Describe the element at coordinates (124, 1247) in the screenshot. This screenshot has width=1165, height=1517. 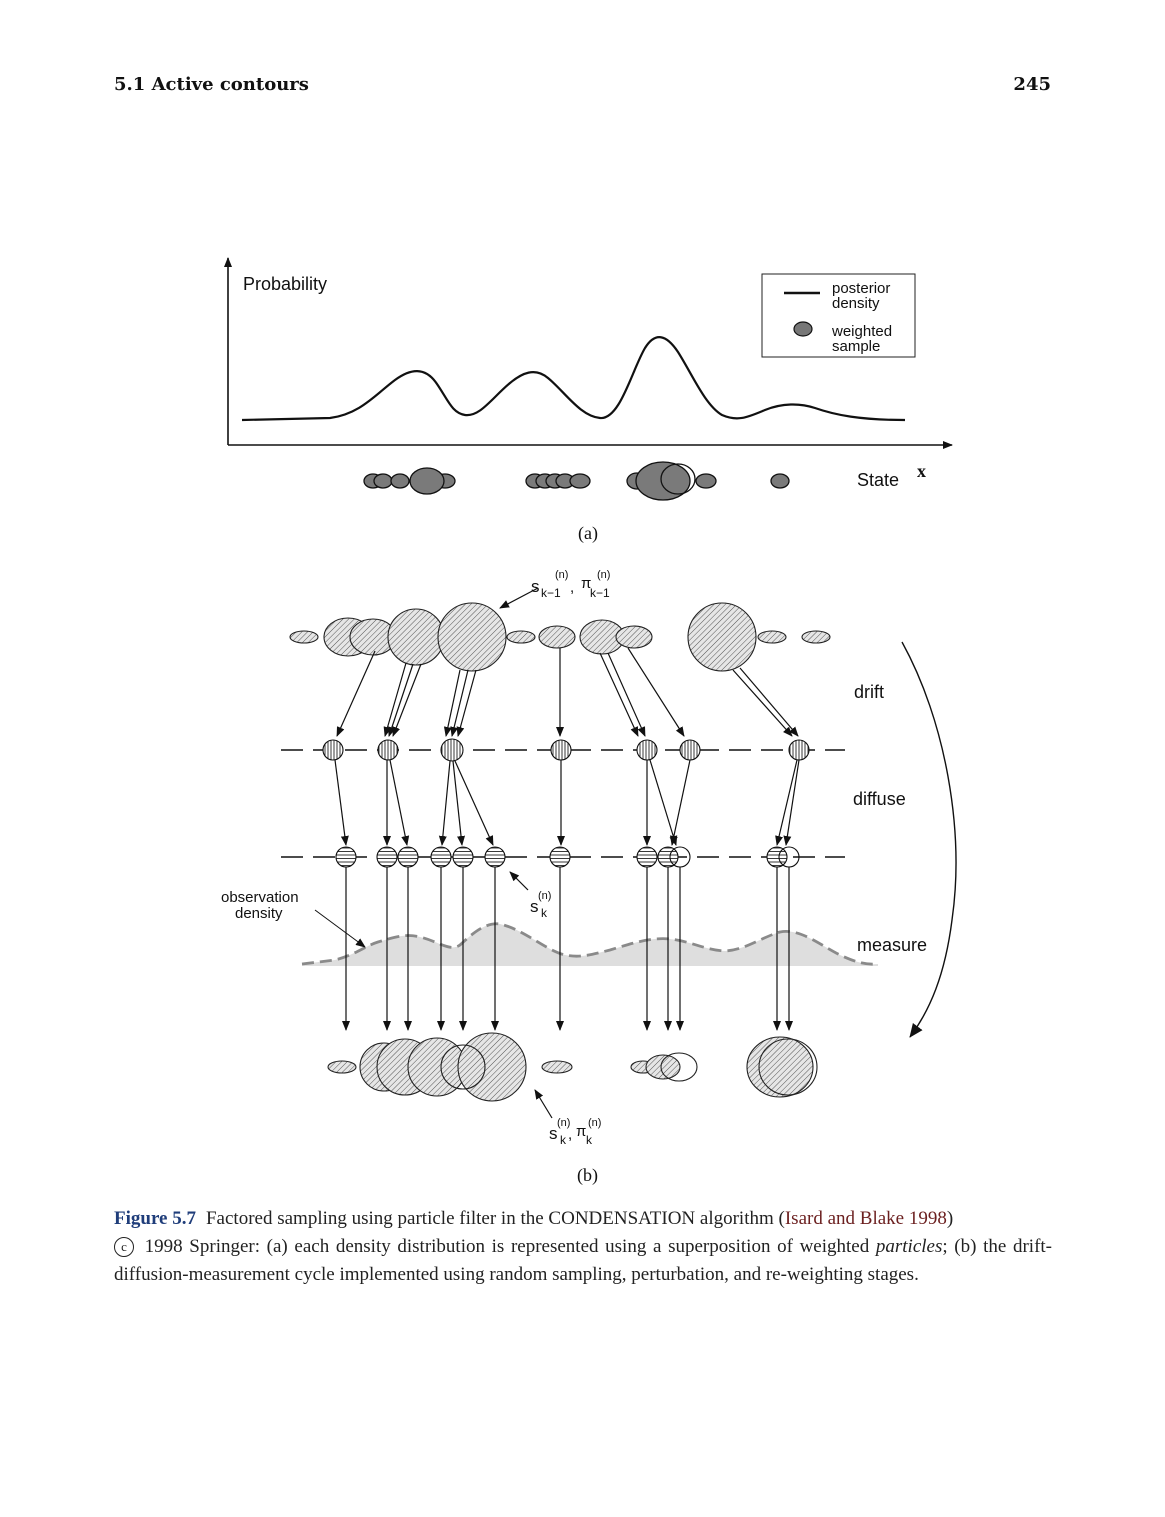
I see `copyright-symbol: c` at that location.